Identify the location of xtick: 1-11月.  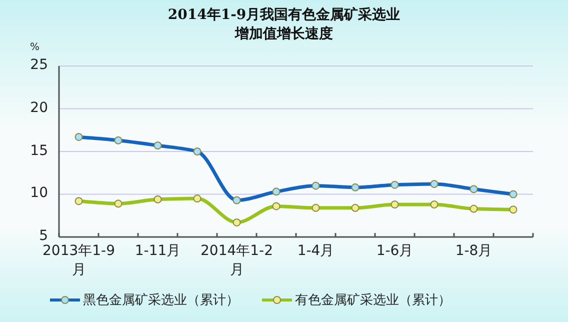
(158, 251).